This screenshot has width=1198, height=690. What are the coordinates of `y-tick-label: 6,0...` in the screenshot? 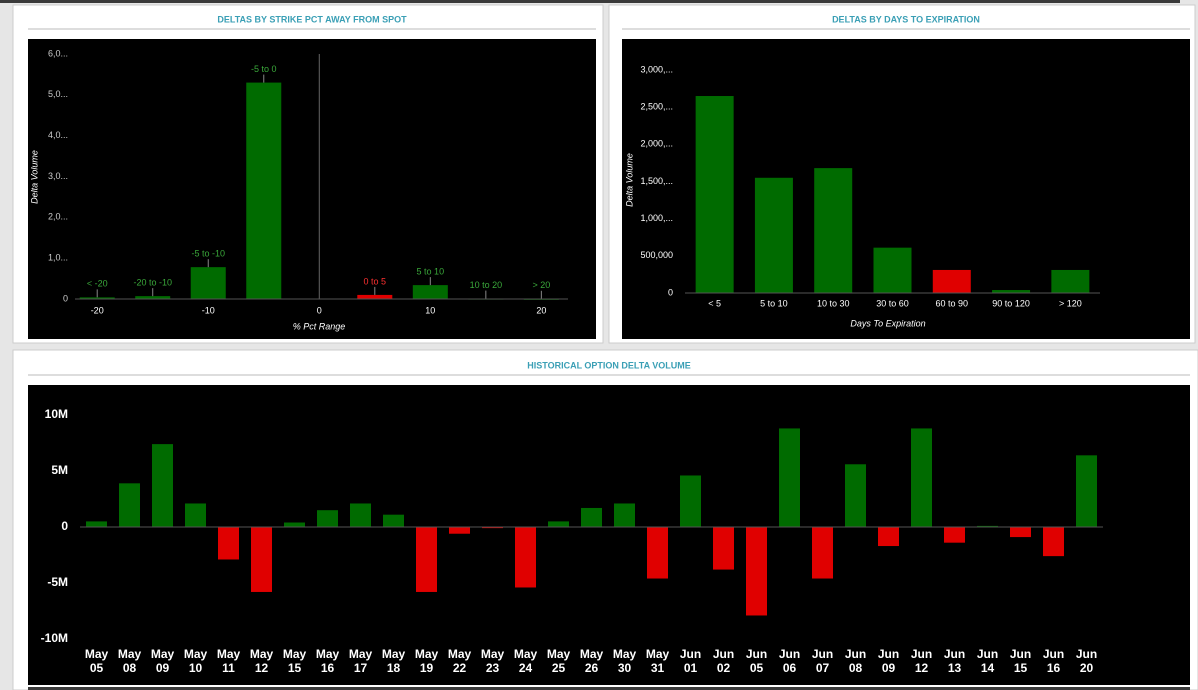 It's located at (58, 53).